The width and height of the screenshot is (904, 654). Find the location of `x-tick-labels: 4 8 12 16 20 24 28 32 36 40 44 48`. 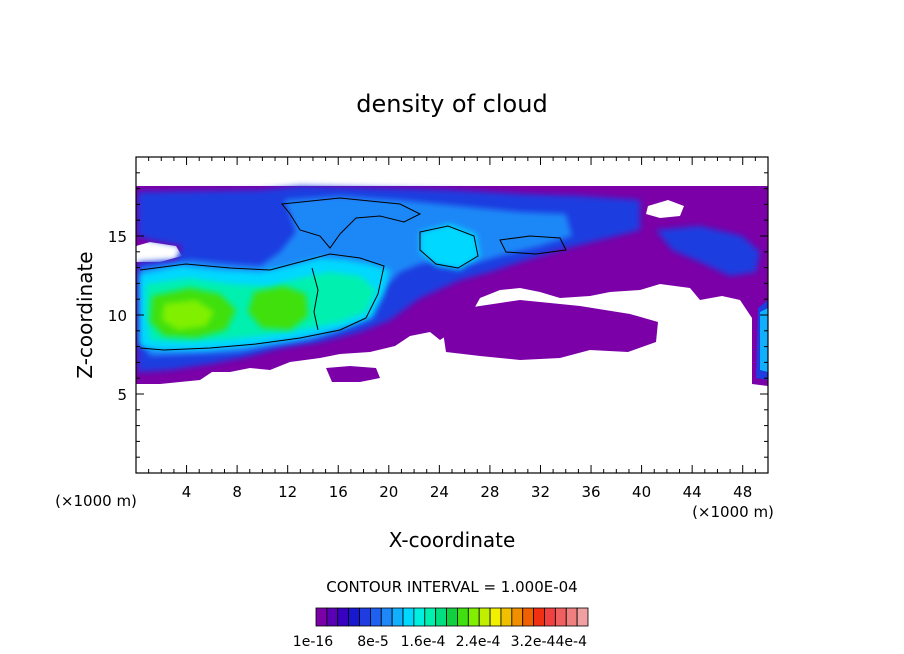

x-tick-labels: 4 8 12 16 20 24 28 32 36 40 44 48 is located at coordinates (467, 492).